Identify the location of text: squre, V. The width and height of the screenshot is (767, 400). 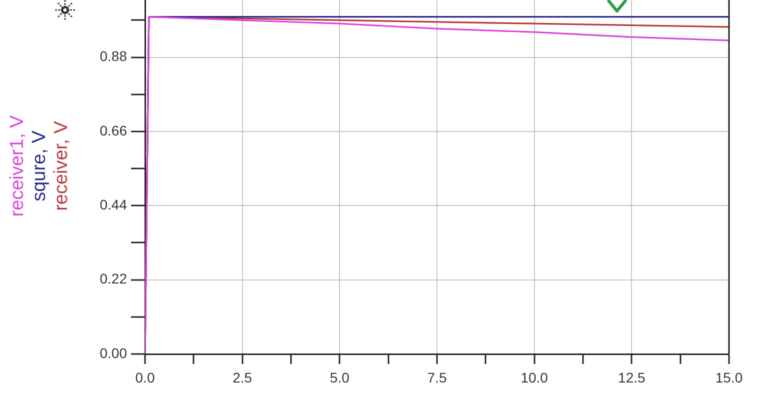
(40, 167).